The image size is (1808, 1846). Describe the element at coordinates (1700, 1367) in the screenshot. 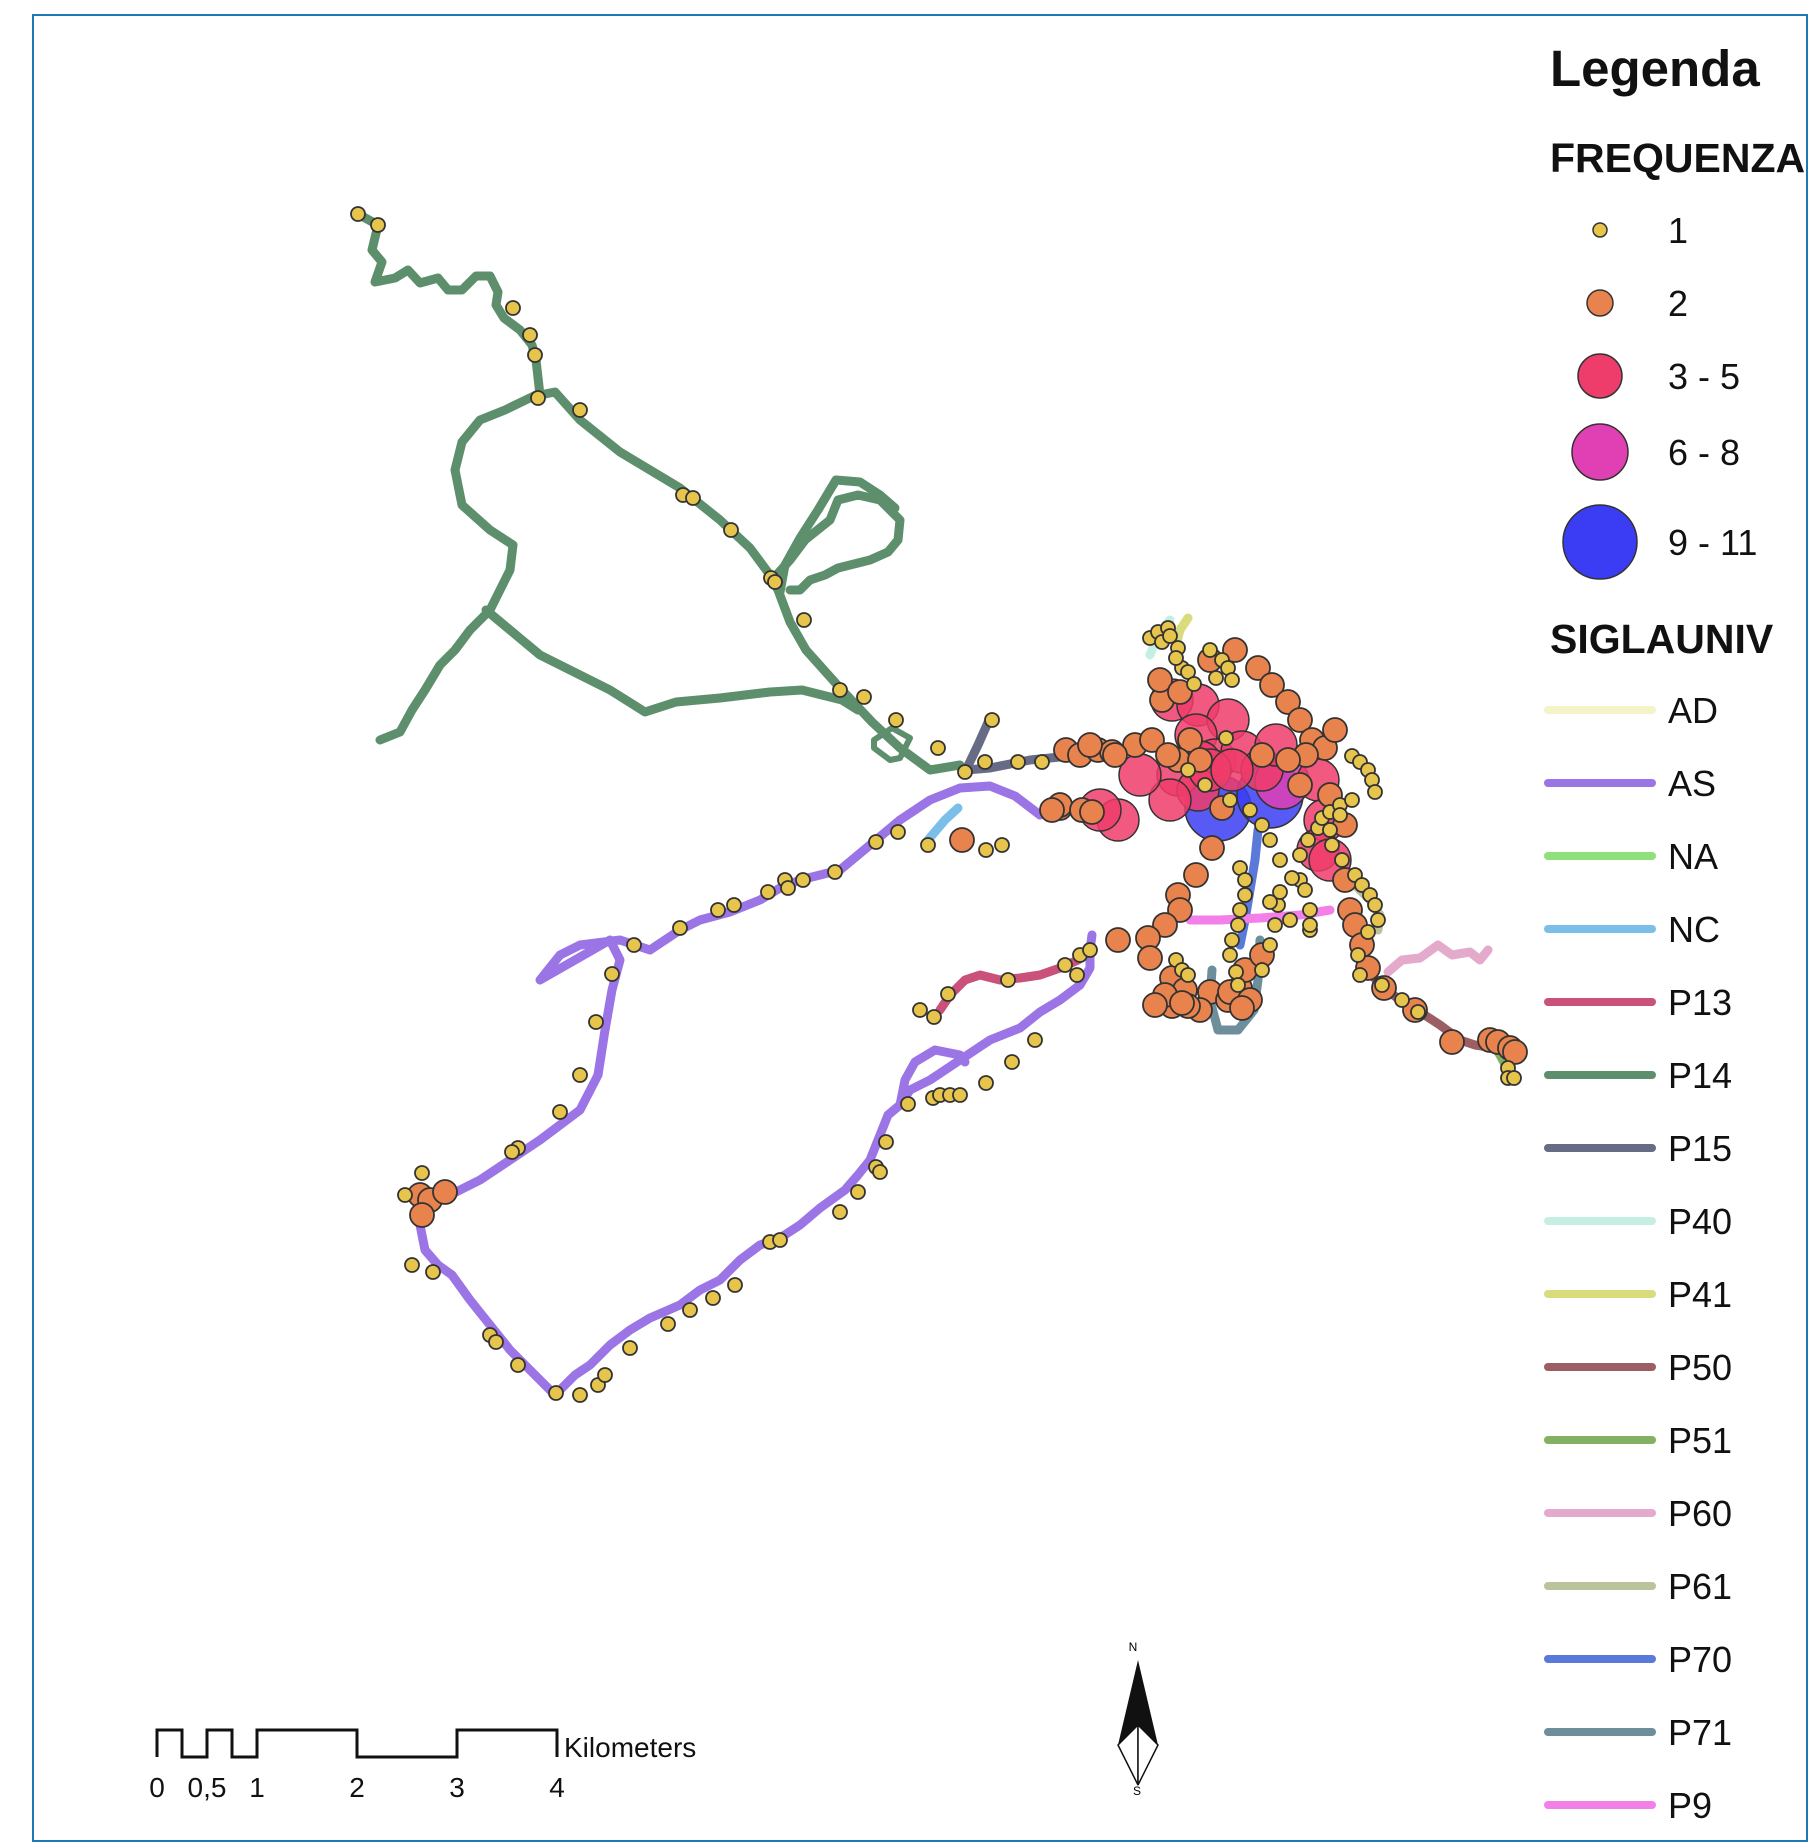

I see `route-label-p50: P50` at that location.